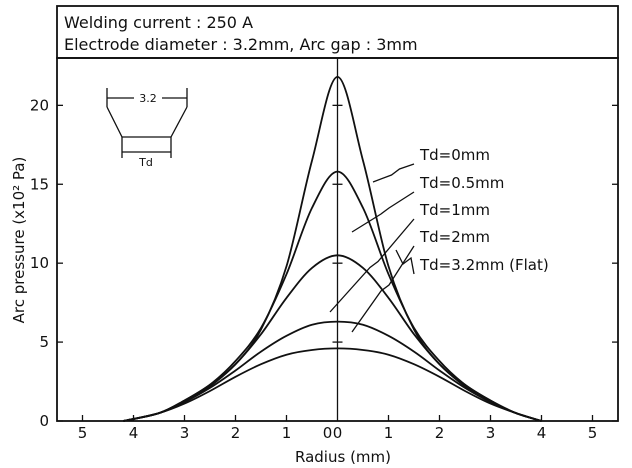 The width and height of the screenshot is (632, 468). Describe the element at coordinates (19, 240) in the screenshot. I see `y-axis-title: Arc pressure (x10² Pa)` at that location.